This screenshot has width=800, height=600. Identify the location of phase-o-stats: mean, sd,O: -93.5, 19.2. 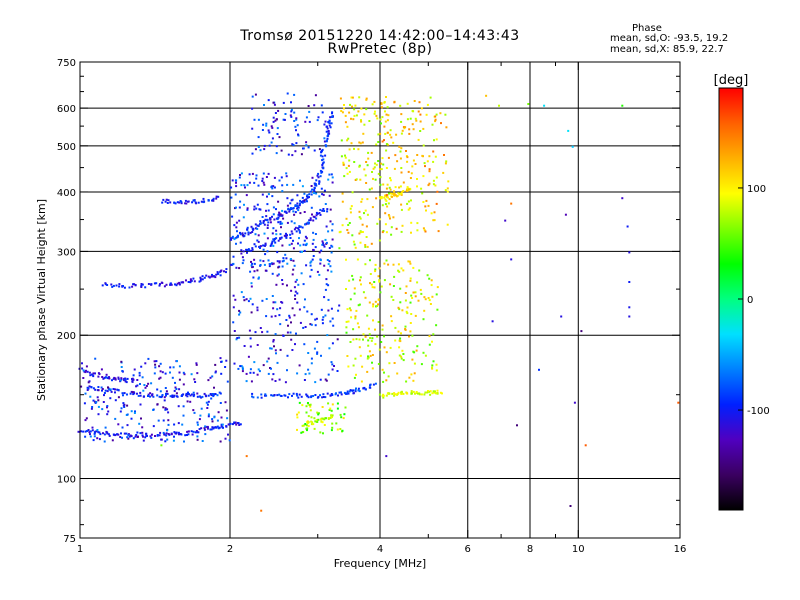
(669, 38).